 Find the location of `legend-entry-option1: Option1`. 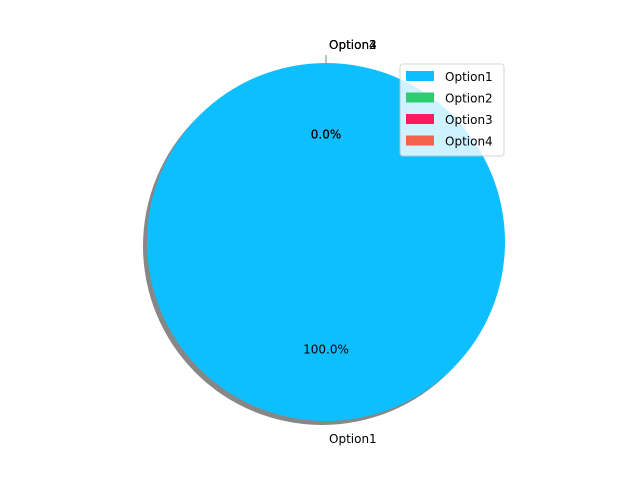

legend-entry-option1: Option1 is located at coordinates (449, 77).